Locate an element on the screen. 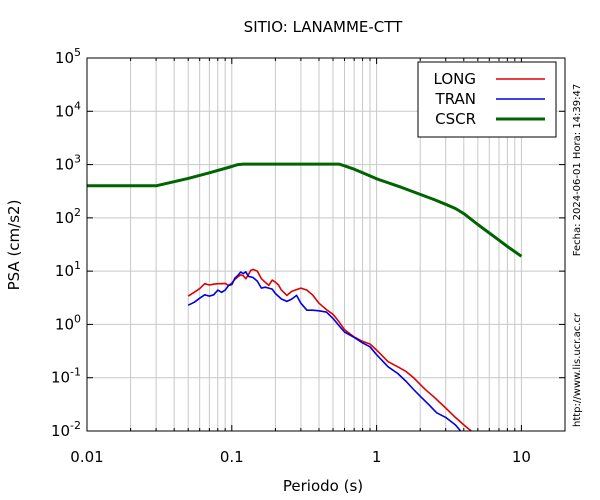 Image resolution: width=600 pixels, height=500 pixels. x-tick-labels: 0.01 0.1 1 10 is located at coordinates (300, 457).